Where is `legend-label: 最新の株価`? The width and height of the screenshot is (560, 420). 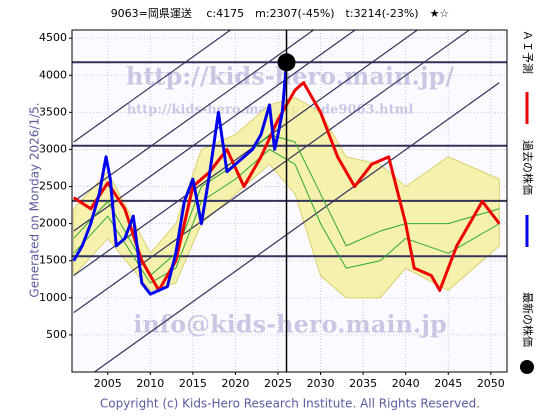 legend-label: 最新の株価 is located at coordinates (528, 319).